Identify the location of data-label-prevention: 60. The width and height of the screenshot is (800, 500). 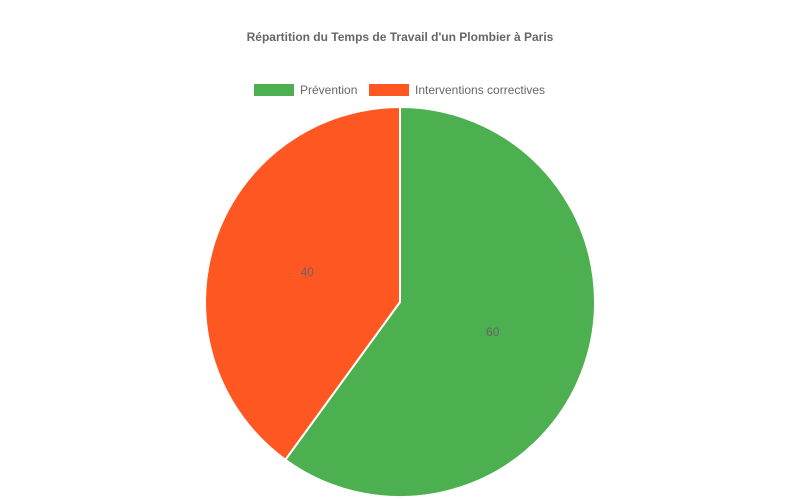
(493, 332).